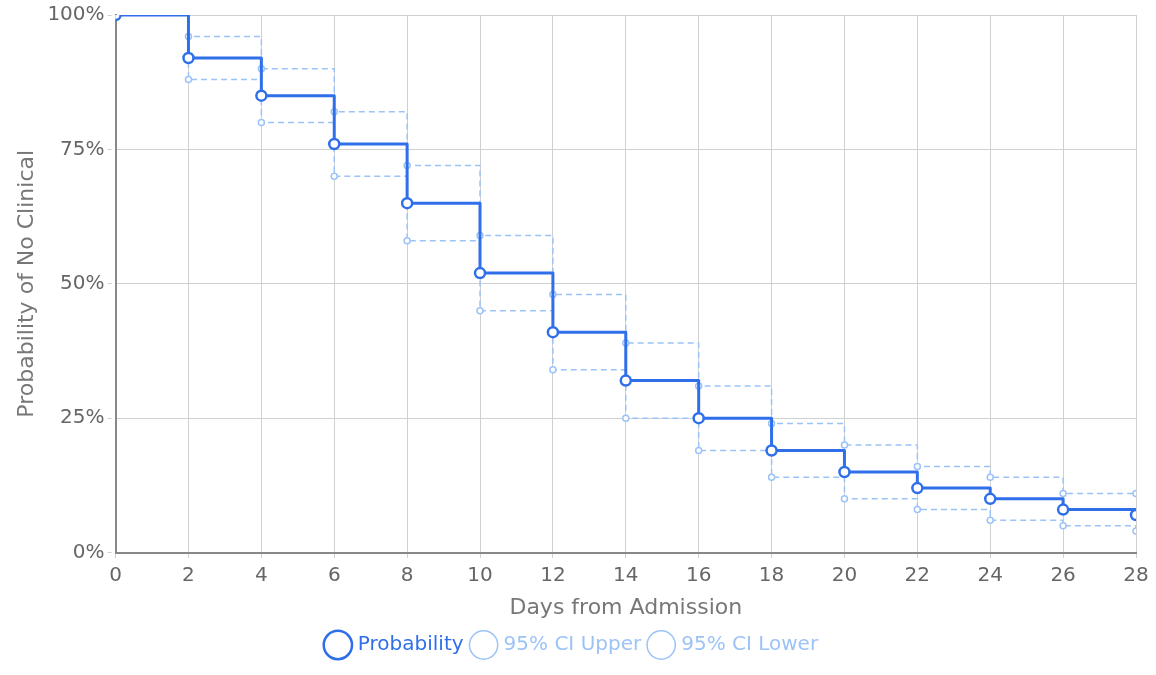  I want to click on legend-label: 95% CI Upper, so click(572, 643).